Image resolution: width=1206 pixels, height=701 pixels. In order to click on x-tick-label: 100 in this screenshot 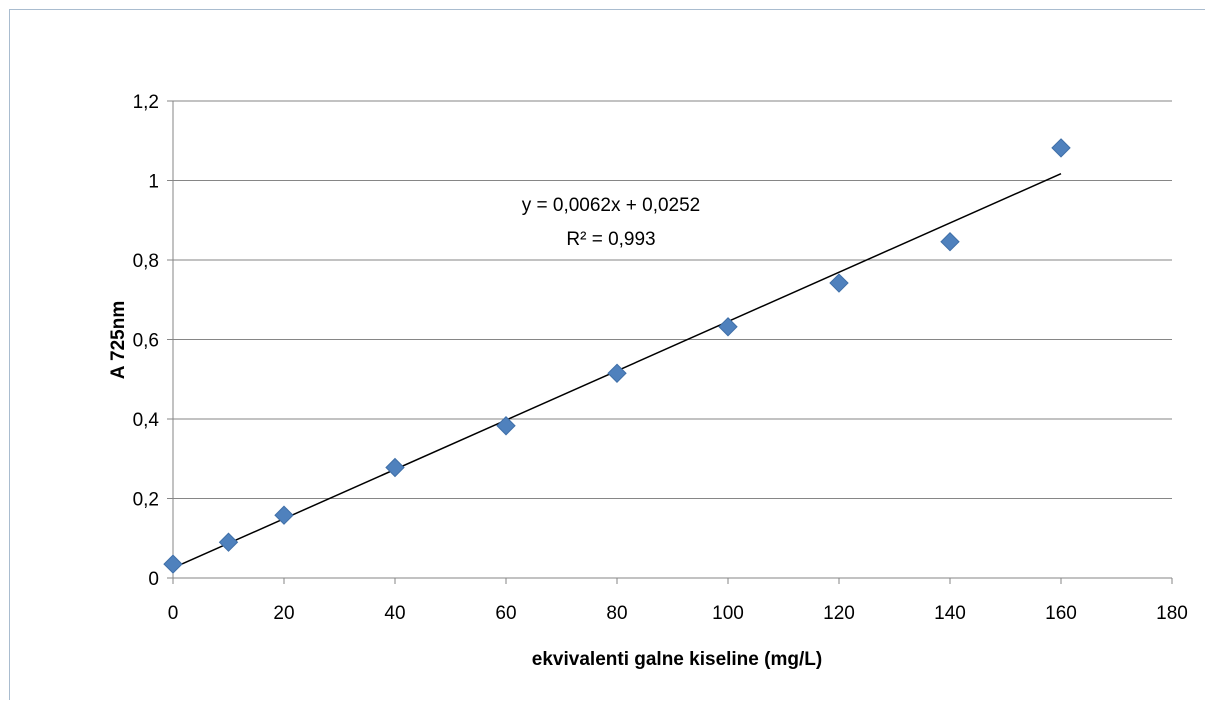, I will do `click(728, 613)`.